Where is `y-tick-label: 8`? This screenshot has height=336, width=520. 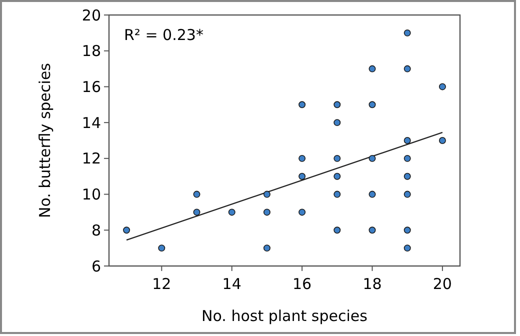 y-tick-label: 8 is located at coordinates (96, 230).